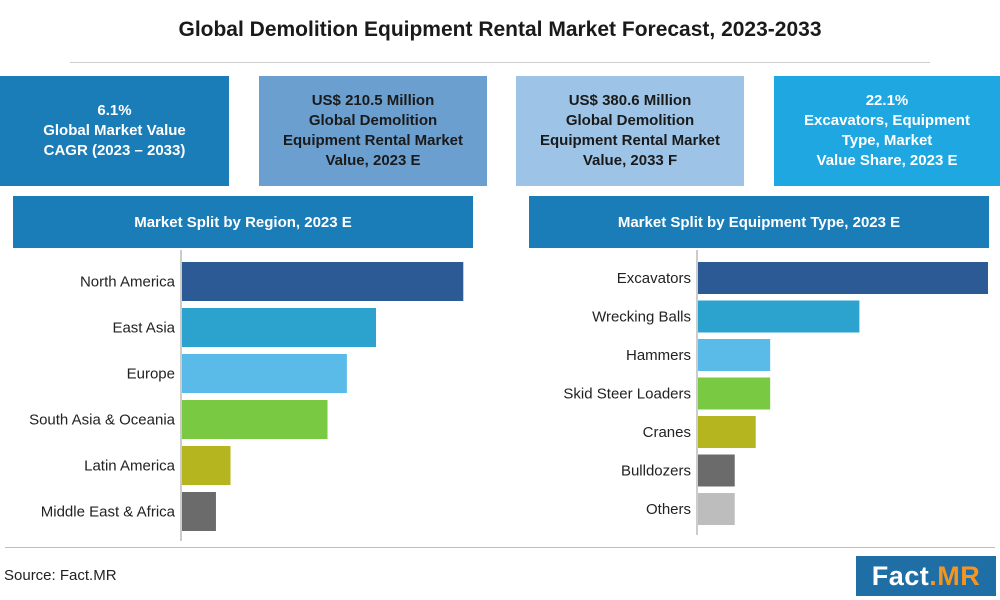 Image resolution: width=1000 pixels, height=600 pixels. What do you see at coordinates (373, 140) in the screenshot?
I see `stat-2023-line-3: Equipment Rental Market` at bounding box center [373, 140].